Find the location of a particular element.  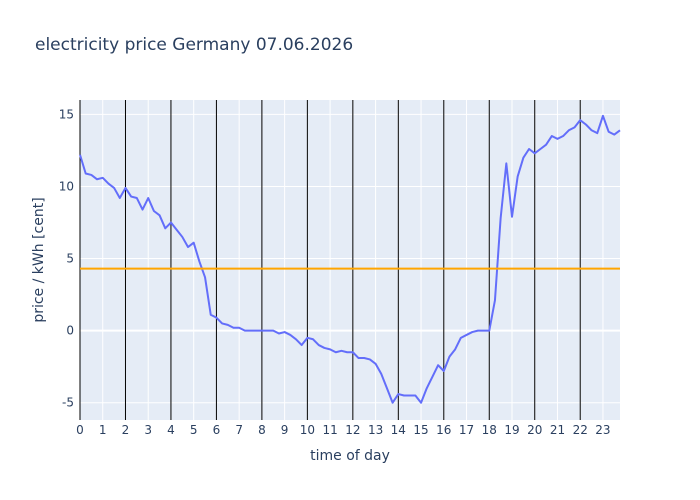

y-axis-title: price / kWh [cent] is located at coordinates (39, 259).